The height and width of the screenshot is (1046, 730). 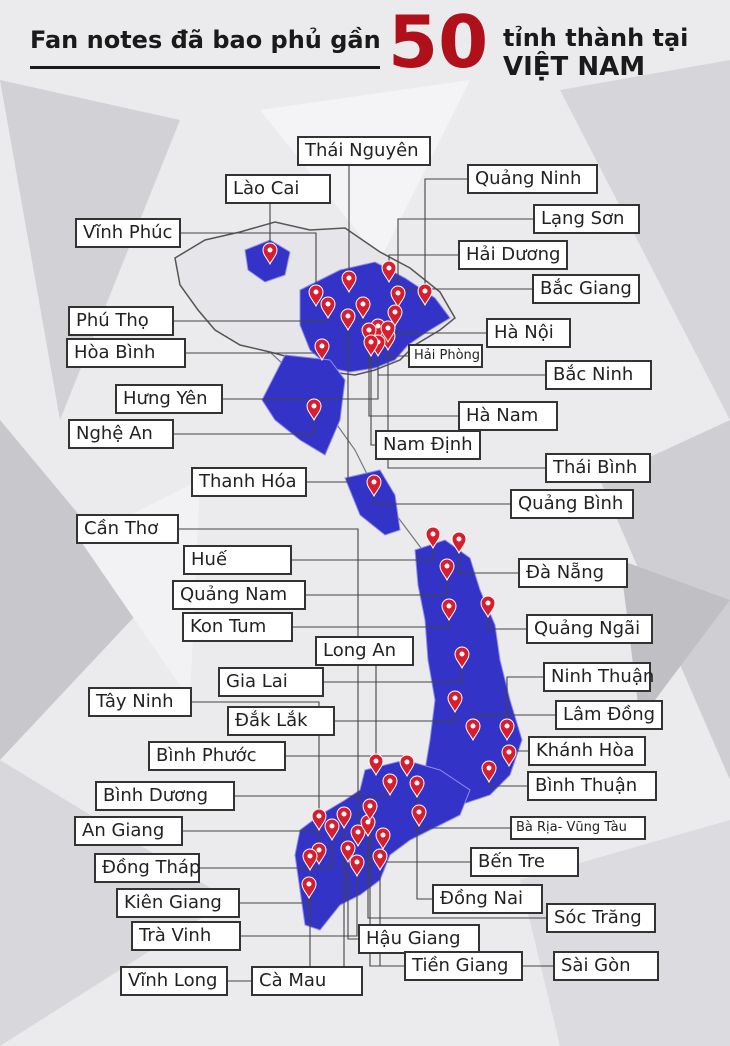 What do you see at coordinates (598, 677) in the screenshot?
I see `province-label: Ninh Thuận` at bounding box center [598, 677].